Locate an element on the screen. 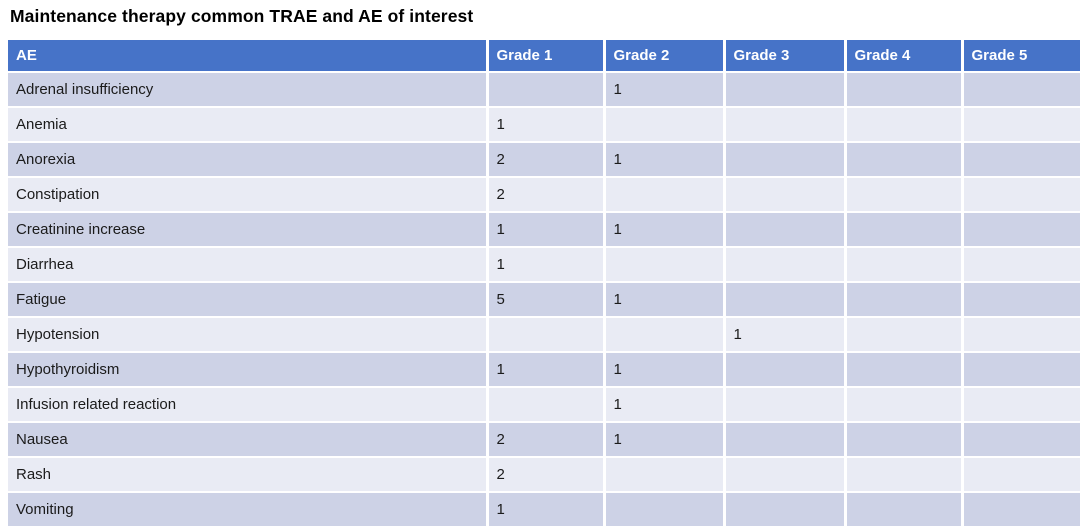 Image resolution: width=1080 pixels, height=527 pixels. table-row: Diarrhea 1 is located at coordinates (544, 265).